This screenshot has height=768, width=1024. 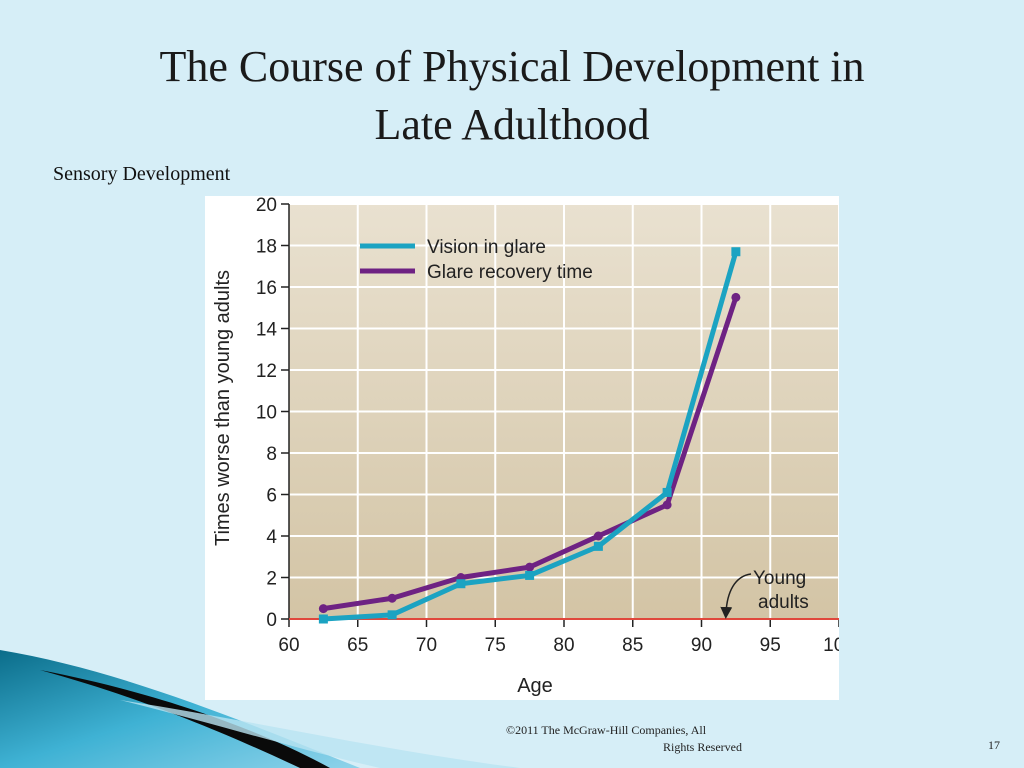 I want to click on title-line-1: The Course of Physical Development in, so click(x=512, y=66).